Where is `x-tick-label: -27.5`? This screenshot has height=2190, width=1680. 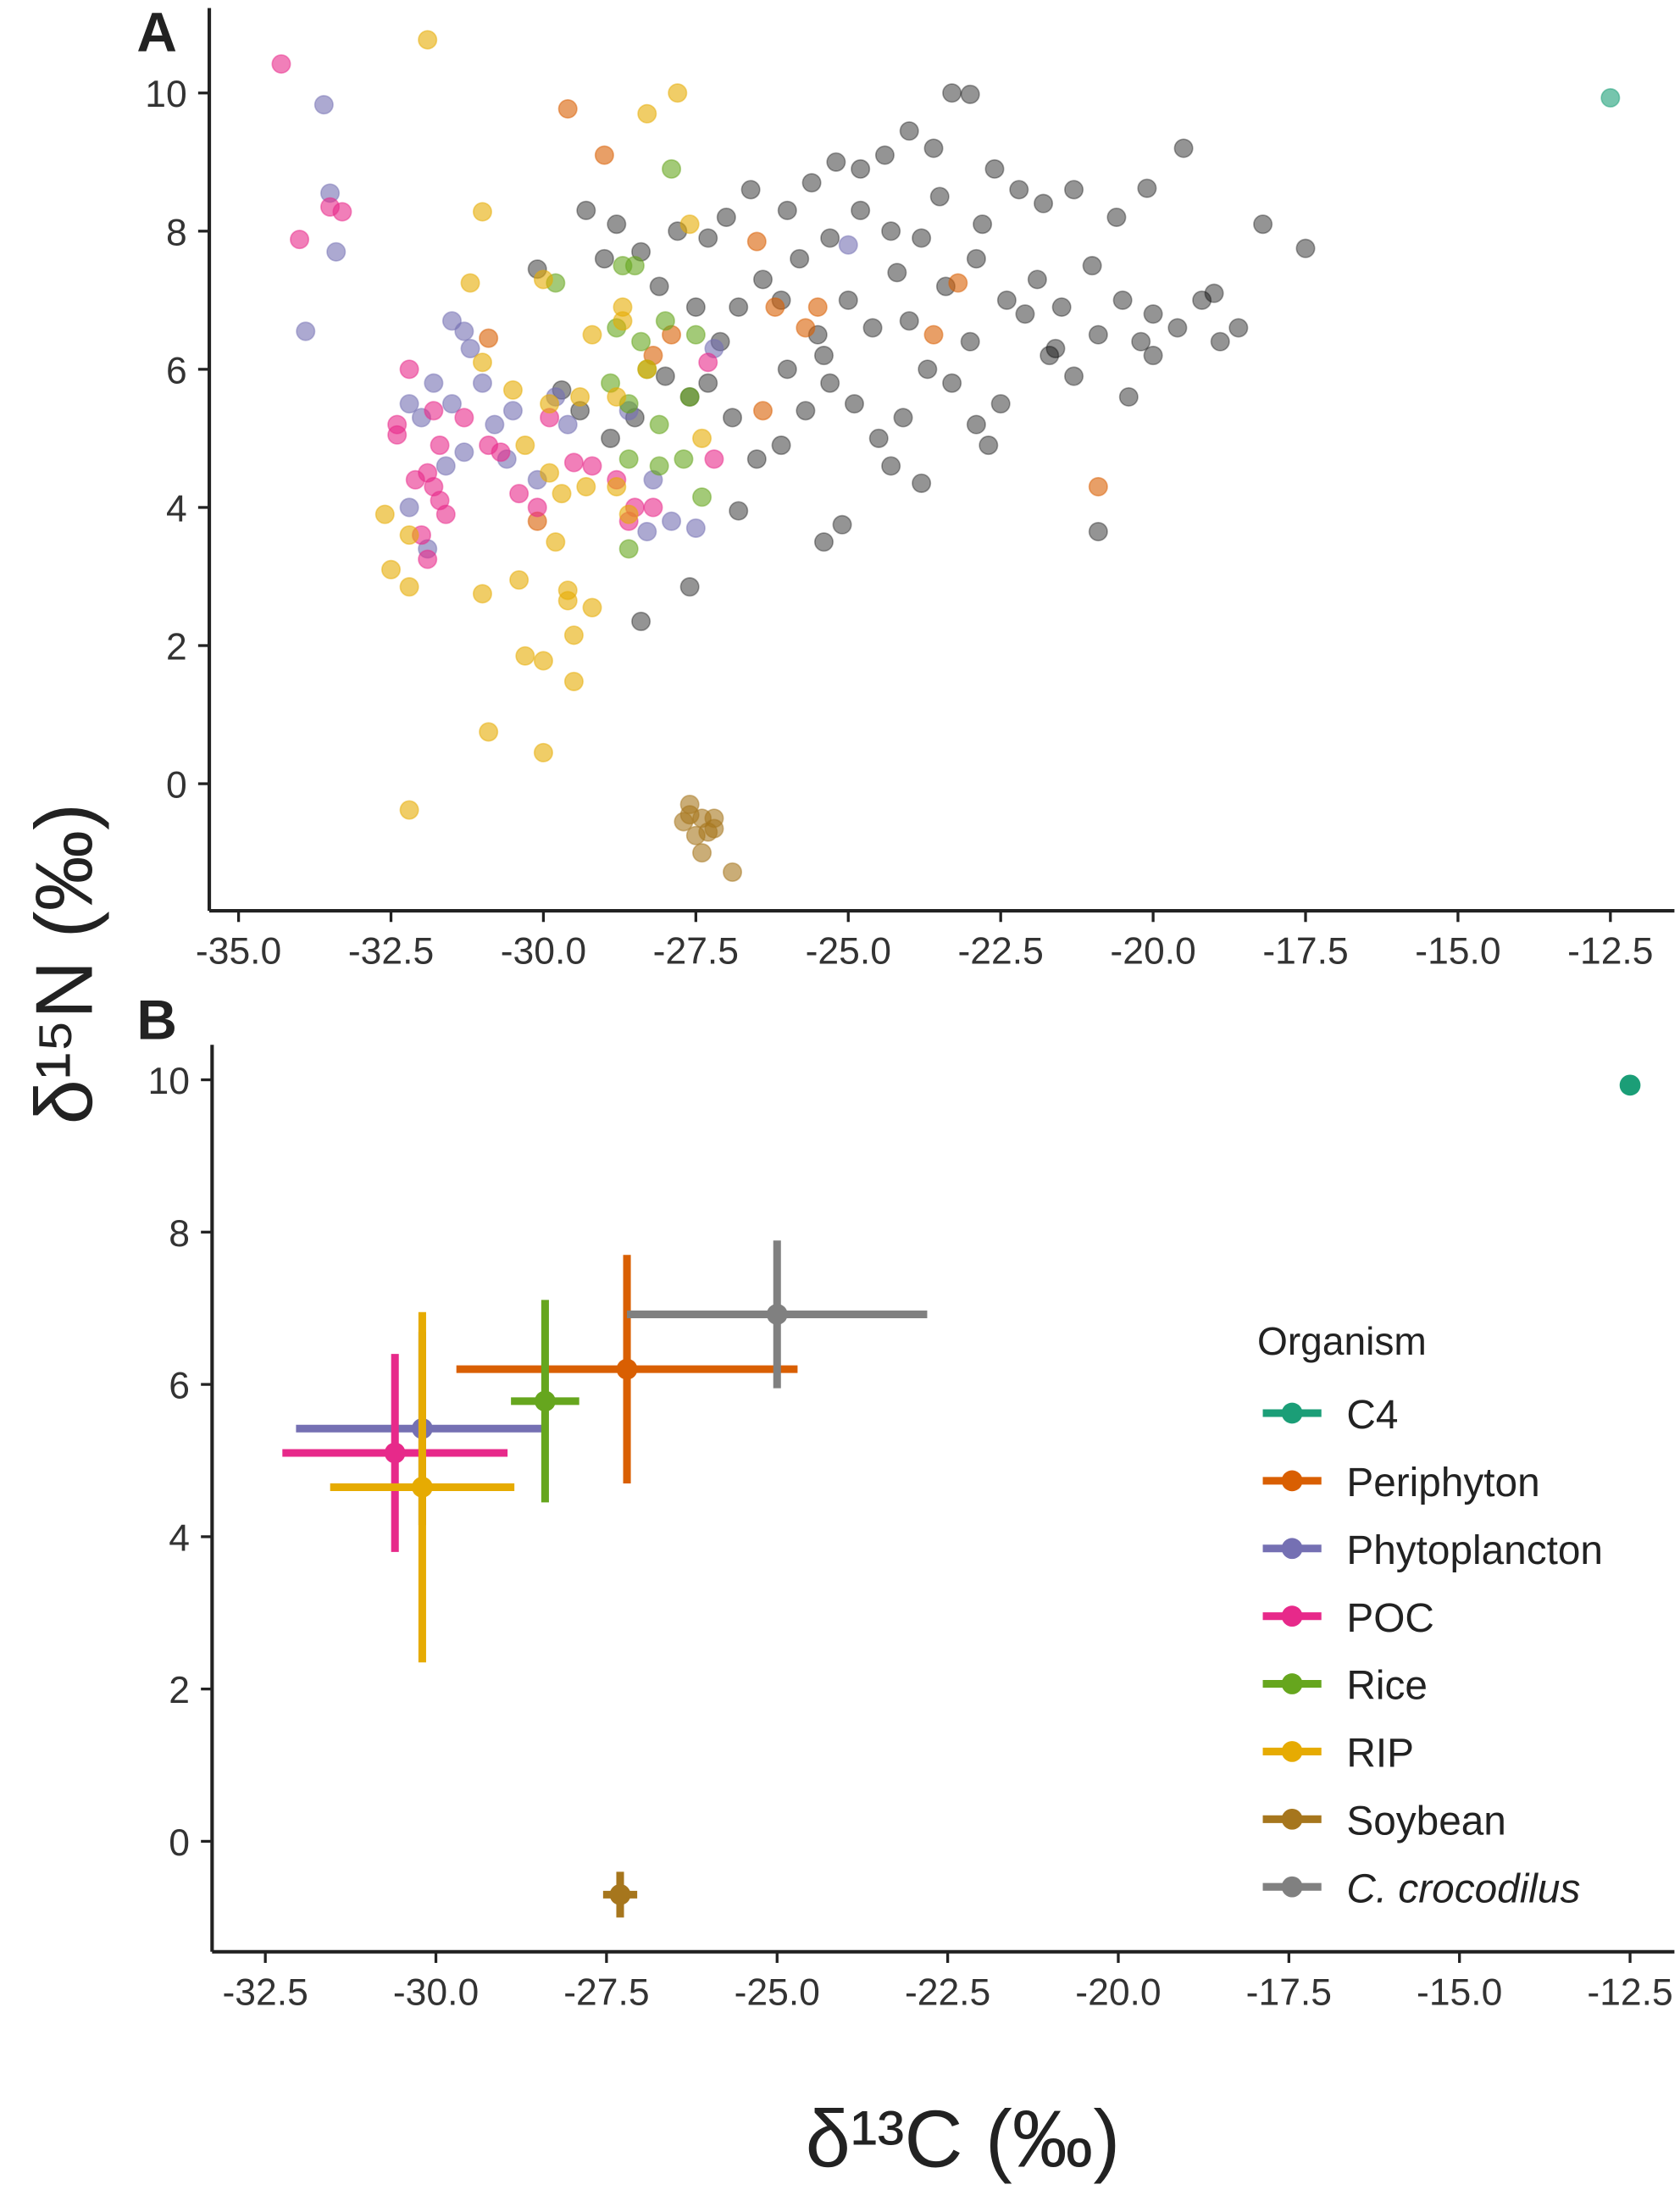
x-tick-label: -27.5 is located at coordinates (696, 952).